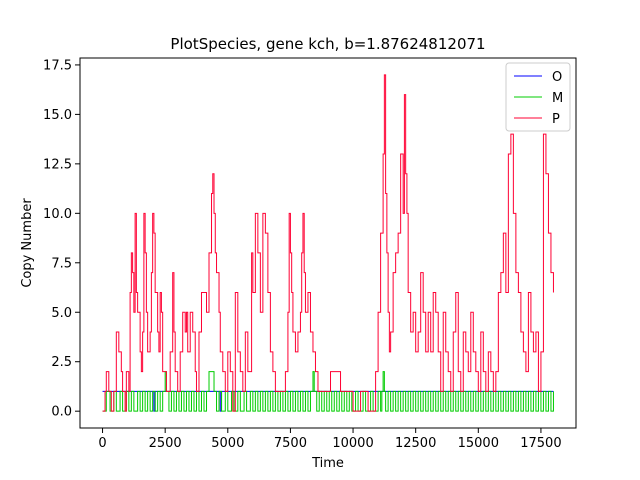 Image resolution: width=640 pixels, height=480 pixels. Describe the element at coordinates (57, 65) in the screenshot. I see `y-tick-label-7: 17.5` at that location.